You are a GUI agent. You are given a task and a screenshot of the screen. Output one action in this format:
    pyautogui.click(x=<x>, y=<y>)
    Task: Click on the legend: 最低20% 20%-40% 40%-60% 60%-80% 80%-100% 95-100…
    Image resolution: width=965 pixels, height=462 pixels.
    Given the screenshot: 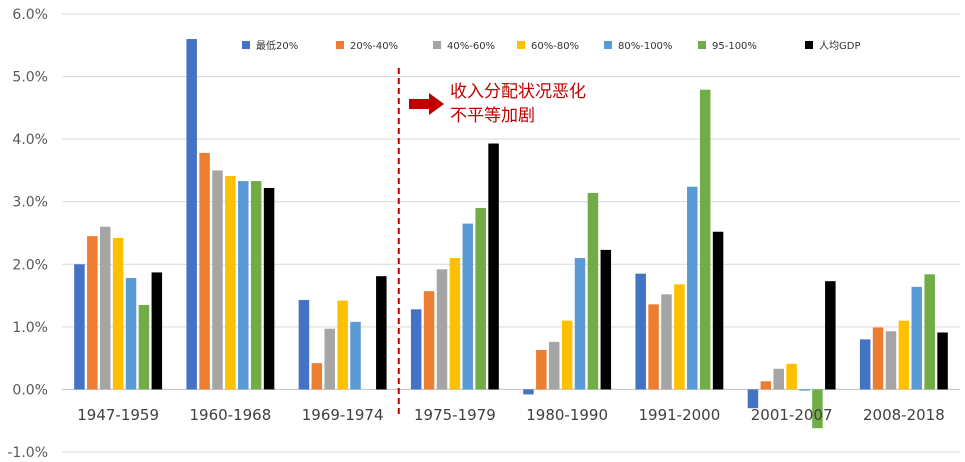 What is the action you would take?
    pyautogui.click(x=551, y=45)
    